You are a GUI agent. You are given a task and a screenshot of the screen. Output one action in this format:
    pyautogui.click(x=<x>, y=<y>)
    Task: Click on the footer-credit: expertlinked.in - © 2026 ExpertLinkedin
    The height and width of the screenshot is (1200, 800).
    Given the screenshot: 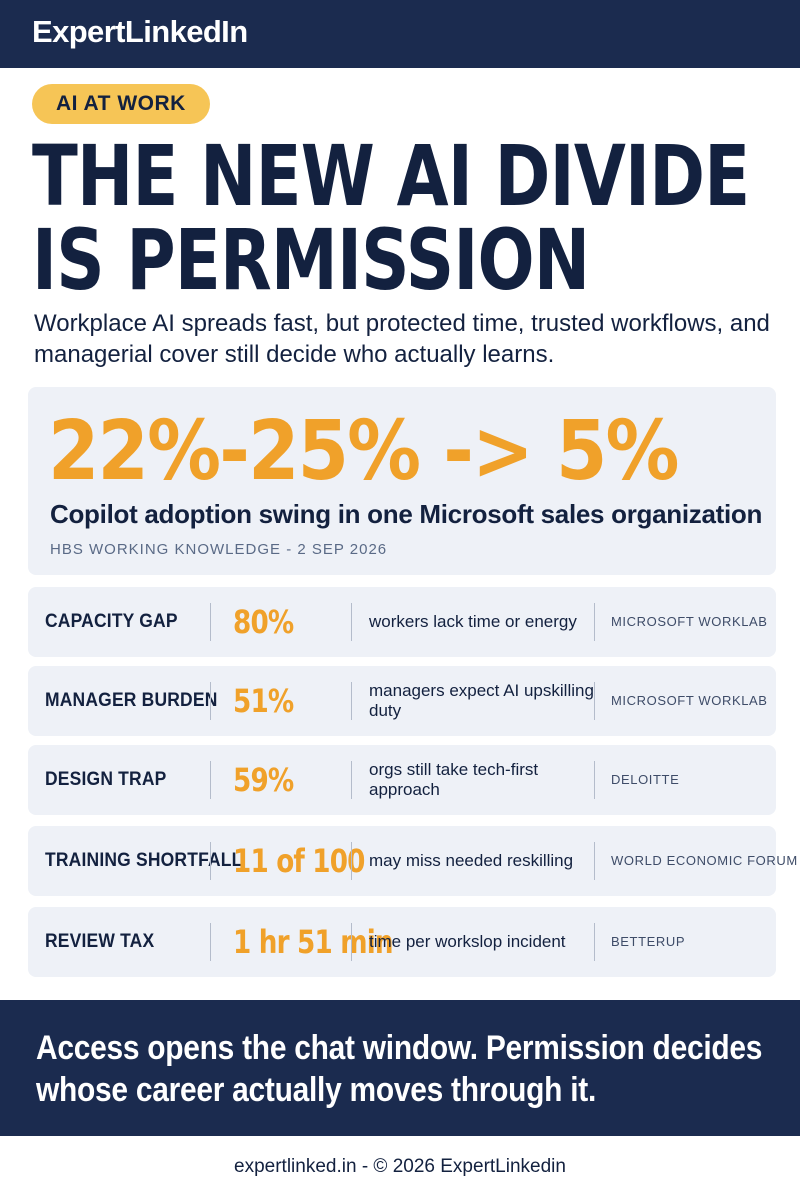 What is the action you would take?
    pyautogui.click(x=400, y=1166)
    